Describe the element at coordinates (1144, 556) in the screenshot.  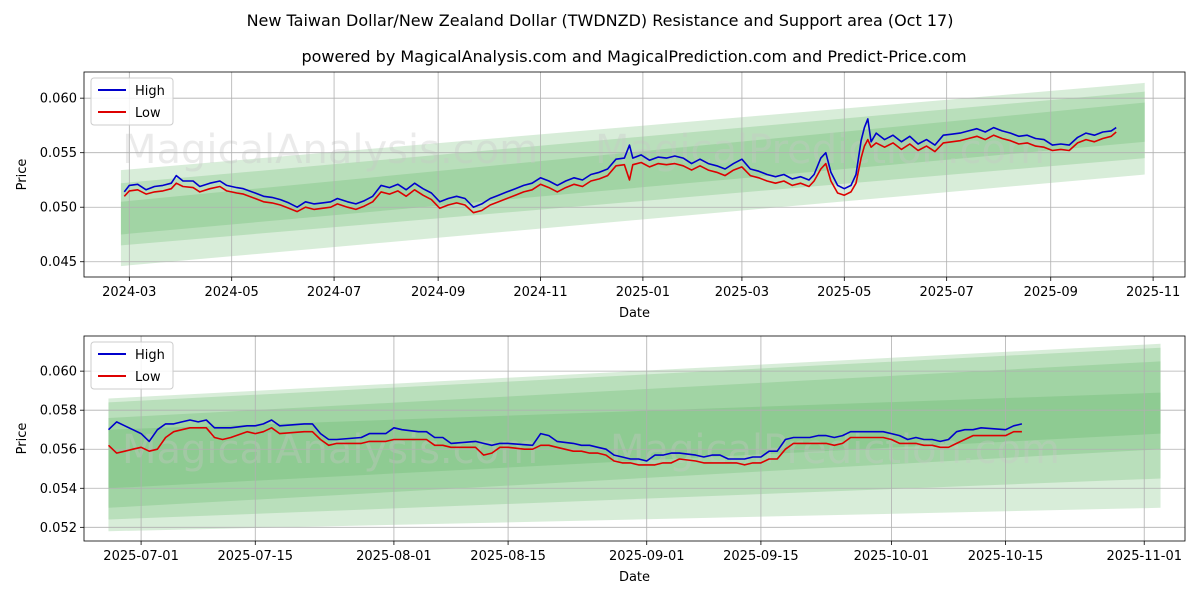
I see `x-tick-label: 2025-11-01` at that location.